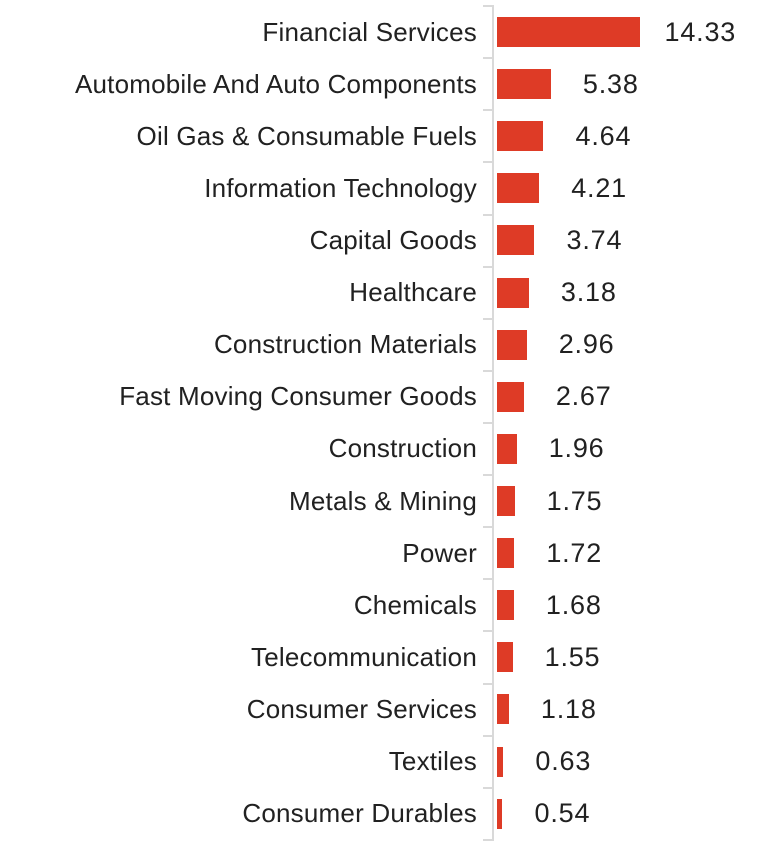 The width and height of the screenshot is (757, 854). What do you see at coordinates (562, 813) in the screenshot?
I see `value-label: 0.54` at bounding box center [562, 813].